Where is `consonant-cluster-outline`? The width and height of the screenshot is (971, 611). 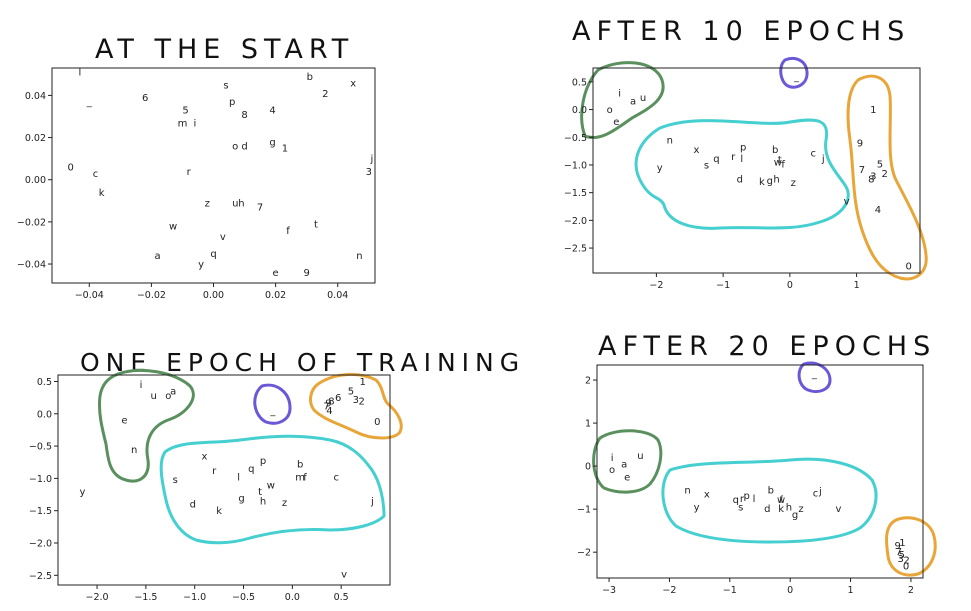
consonant-cluster-outline is located at coordinates (769, 500).